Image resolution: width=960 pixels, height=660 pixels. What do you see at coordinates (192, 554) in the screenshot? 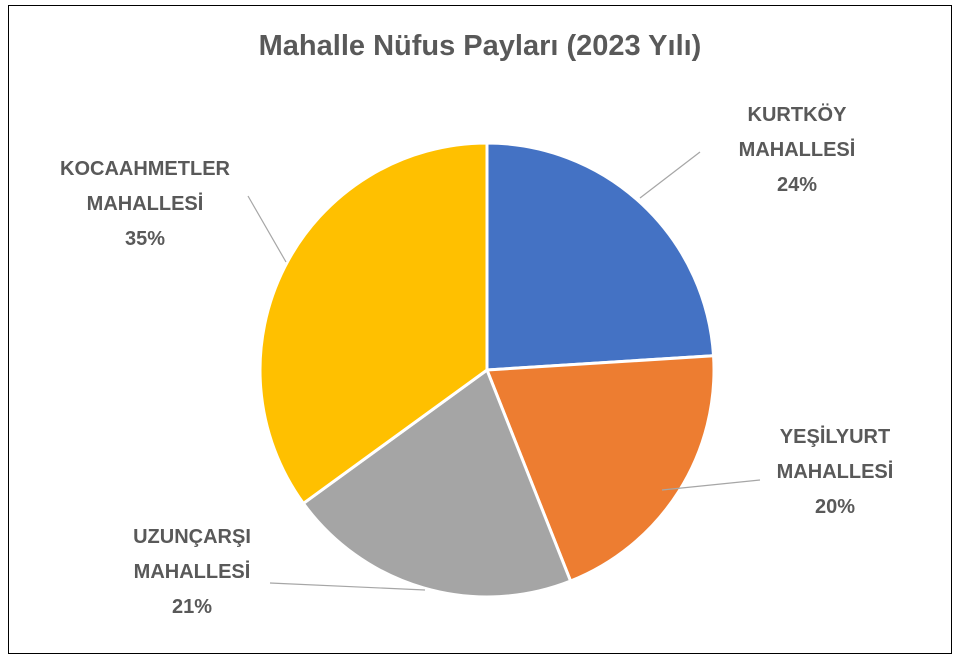
I see `slice-label: UZUNÇARŞI MAHALLESİ` at bounding box center [192, 554].